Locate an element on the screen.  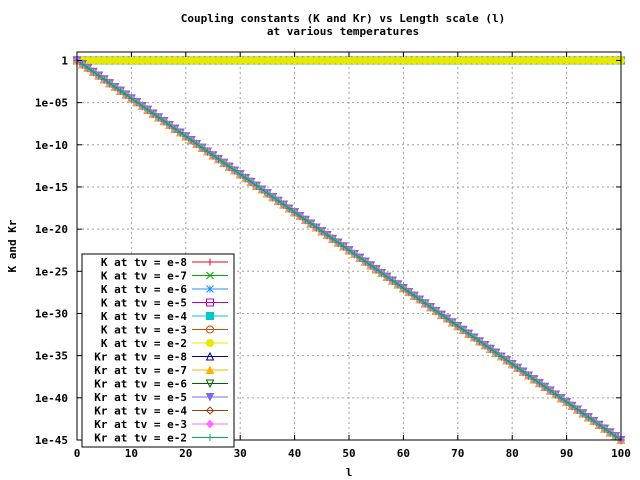
legend-label: Kr at tv = e-6 is located at coordinates (140, 384).